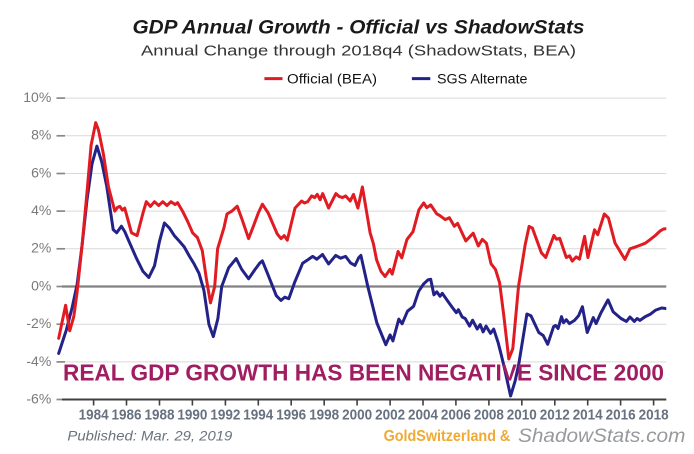 The image size is (694, 454). Describe the element at coordinates (41, 135) in the screenshot. I see `svg-text: 8%` at that location.